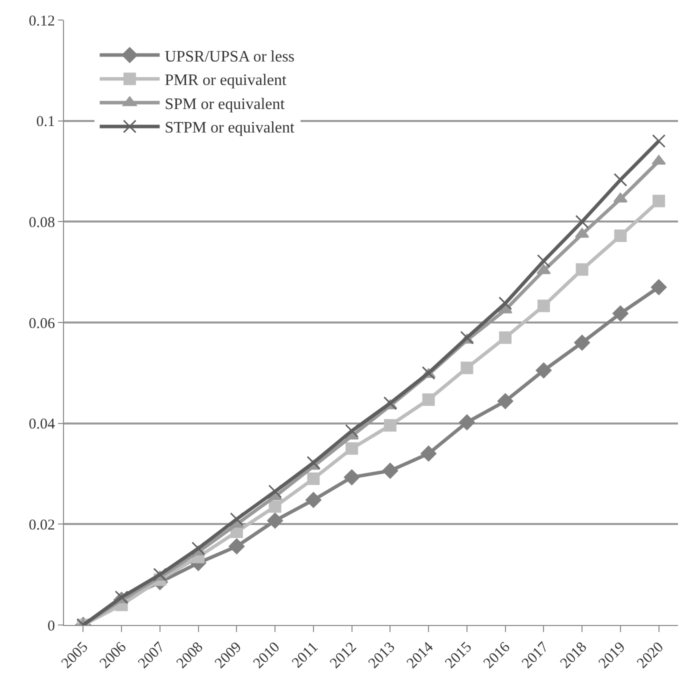  I want to click on y-tick-label: 0.1, so click(45, 122).